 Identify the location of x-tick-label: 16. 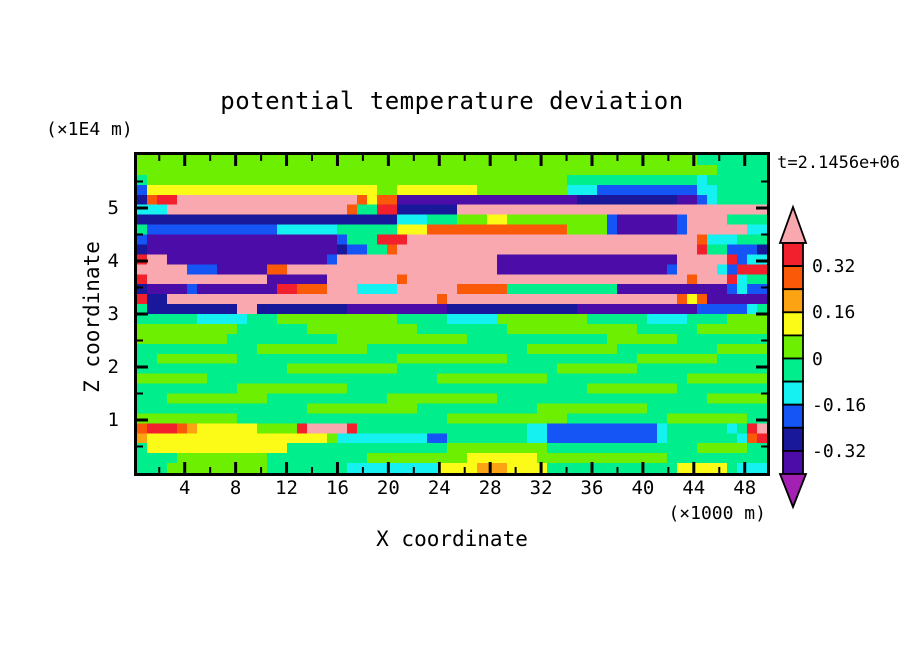
(337, 488).